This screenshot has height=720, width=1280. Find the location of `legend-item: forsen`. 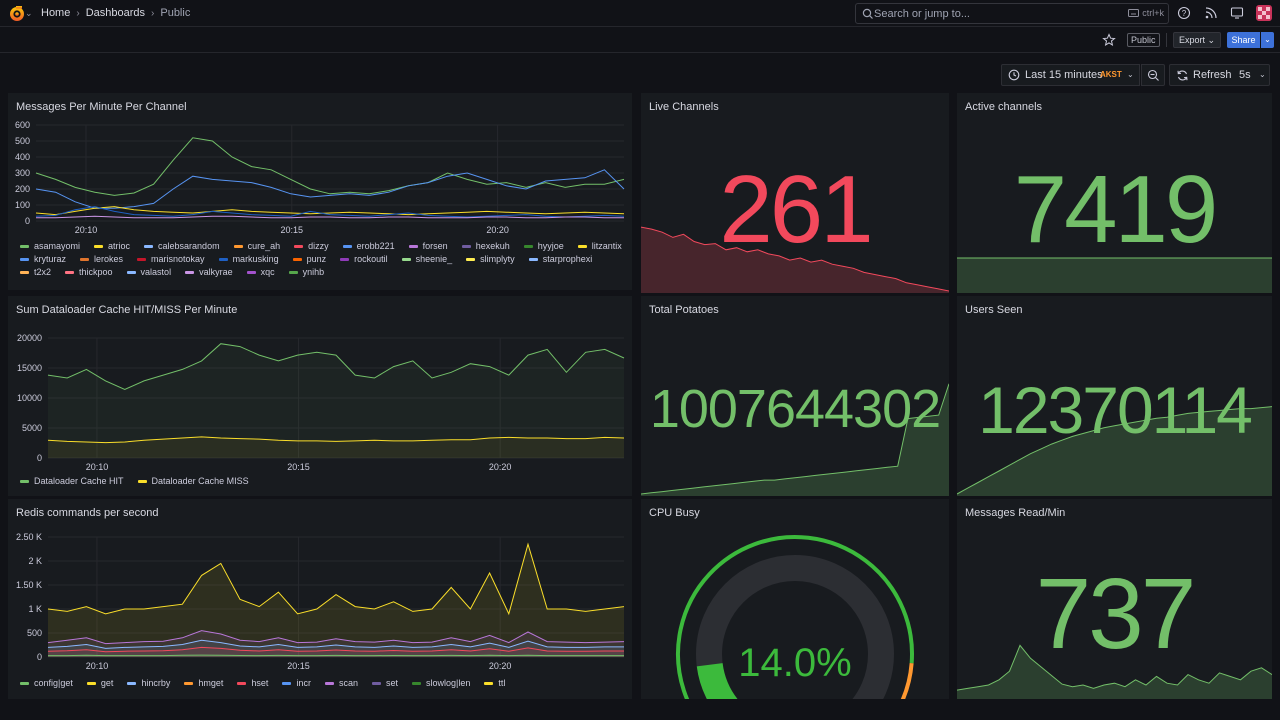

legend-item: forsen is located at coordinates (428, 246).